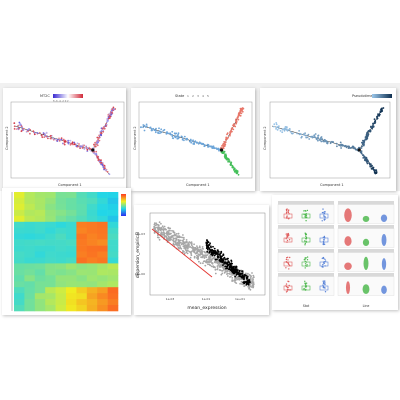 Image resolution: width=400 pixels, height=400 pixels. What do you see at coordinates (203, 96) in the screenshot?
I see `legend-entry-4: 4` at bounding box center [203, 96].